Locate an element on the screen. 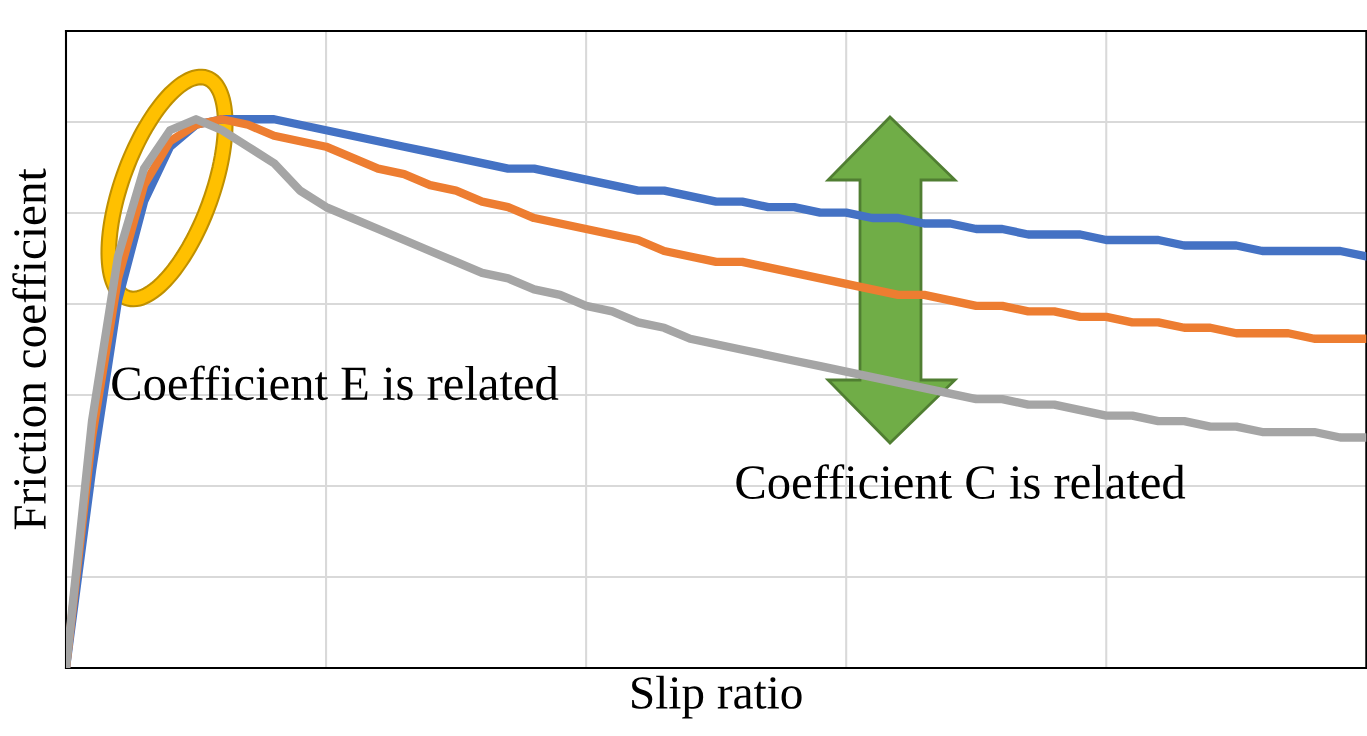  y-axis-title: Friction coefficient is located at coordinates (29, 349).